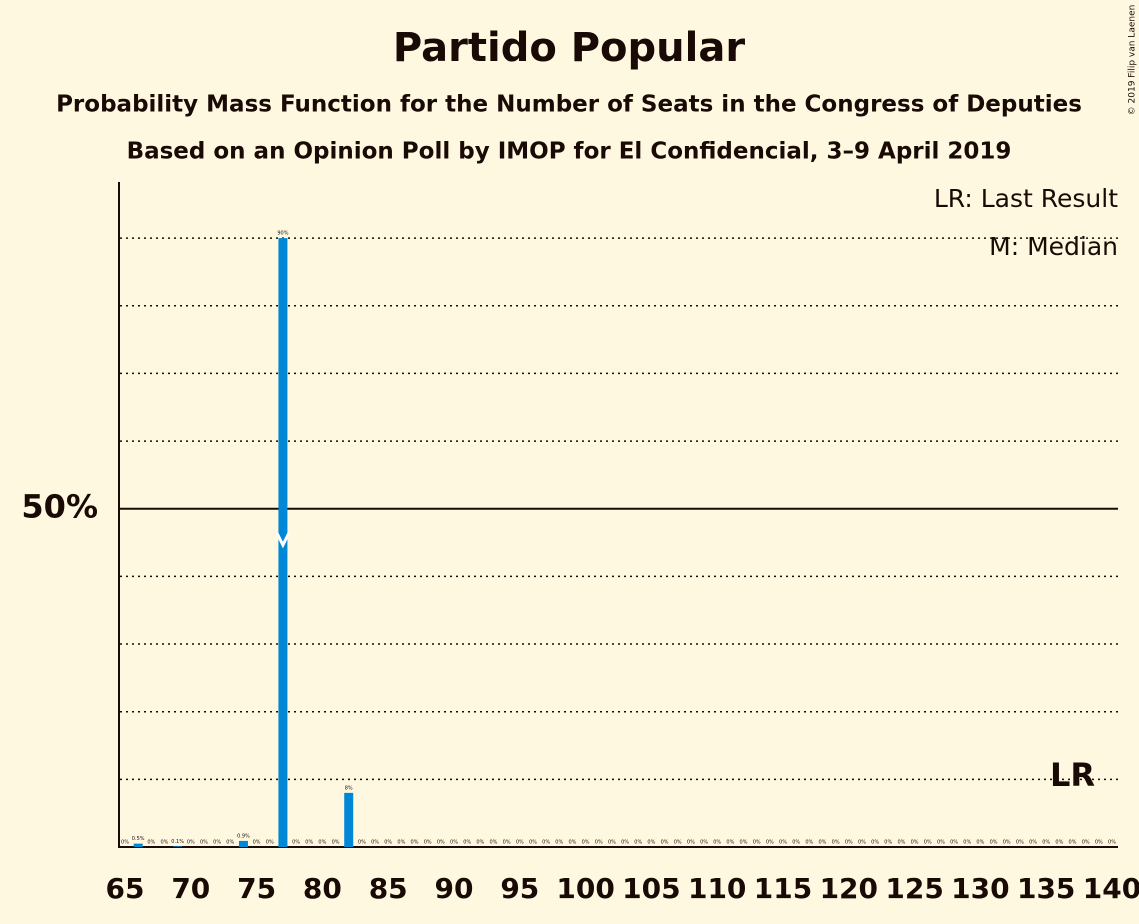  What do you see at coordinates (388, 888) in the screenshot?
I see `x-tick-label: 85` at bounding box center [388, 888].